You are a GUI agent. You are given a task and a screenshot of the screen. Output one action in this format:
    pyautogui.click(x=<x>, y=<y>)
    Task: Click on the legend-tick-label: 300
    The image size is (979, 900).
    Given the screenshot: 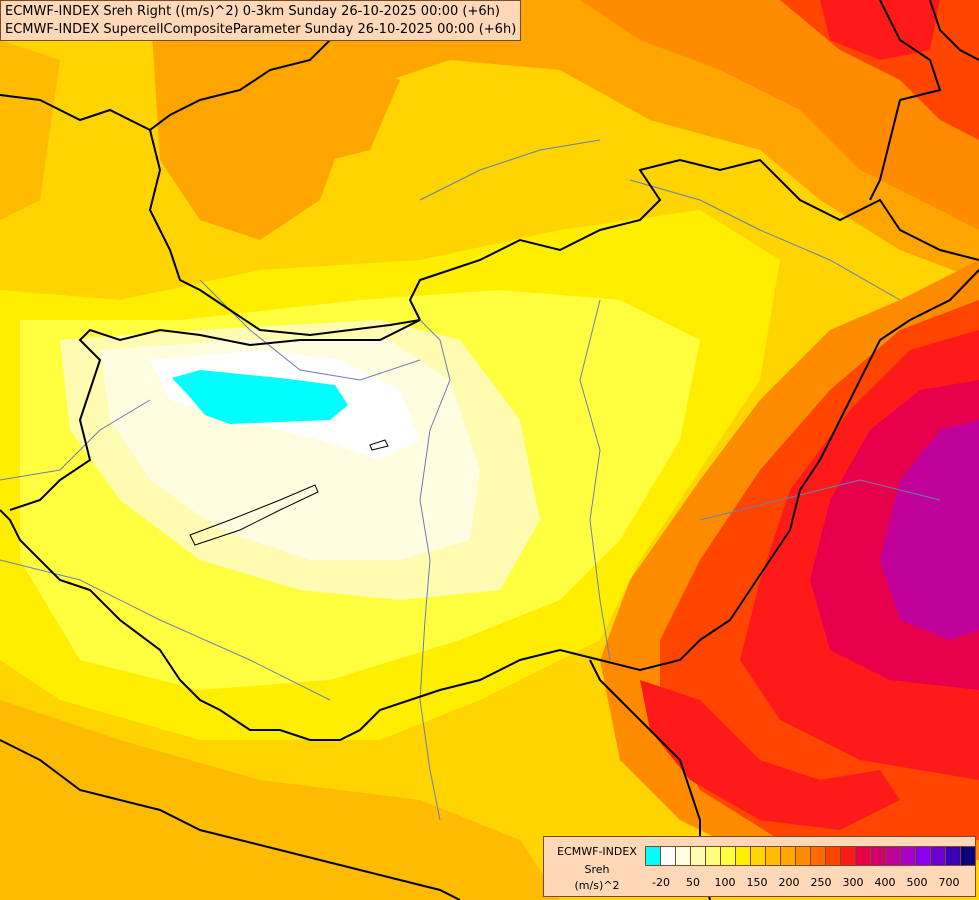 What is the action you would take?
    pyautogui.click(x=853, y=882)
    